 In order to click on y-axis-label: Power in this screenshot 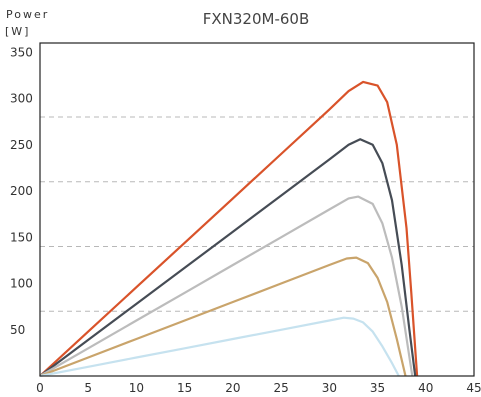, I will do `click(27, 14)`.